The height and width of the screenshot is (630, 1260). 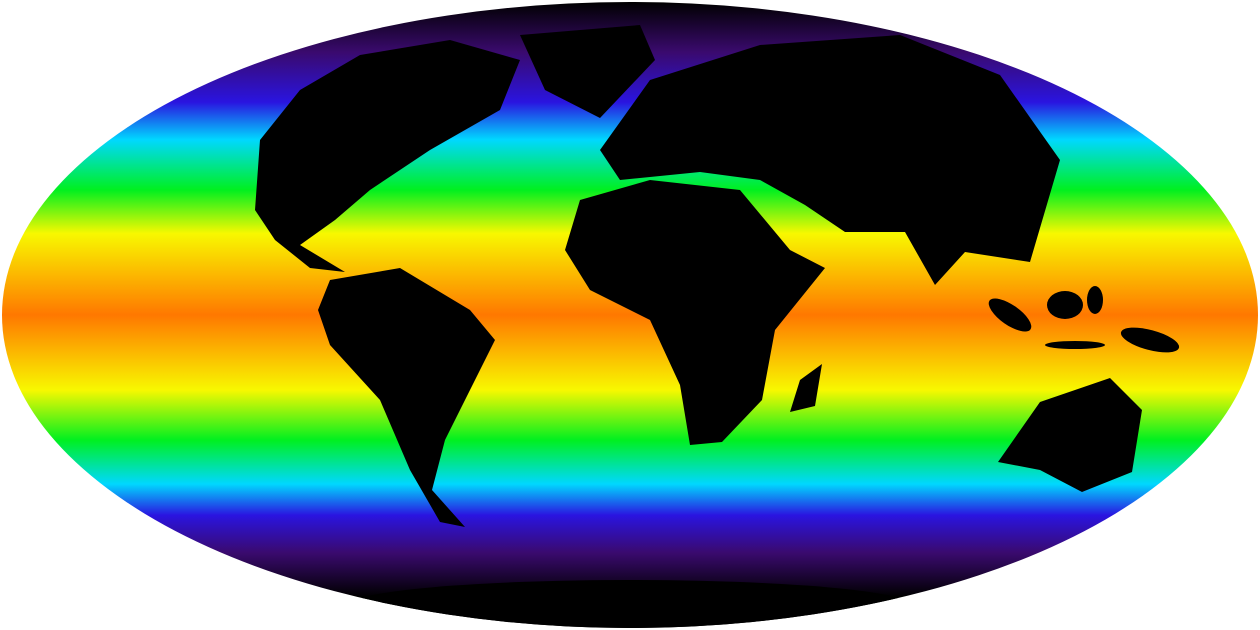 What do you see at coordinates (1070, 435) in the screenshot?
I see `australia` at bounding box center [1070, 435].